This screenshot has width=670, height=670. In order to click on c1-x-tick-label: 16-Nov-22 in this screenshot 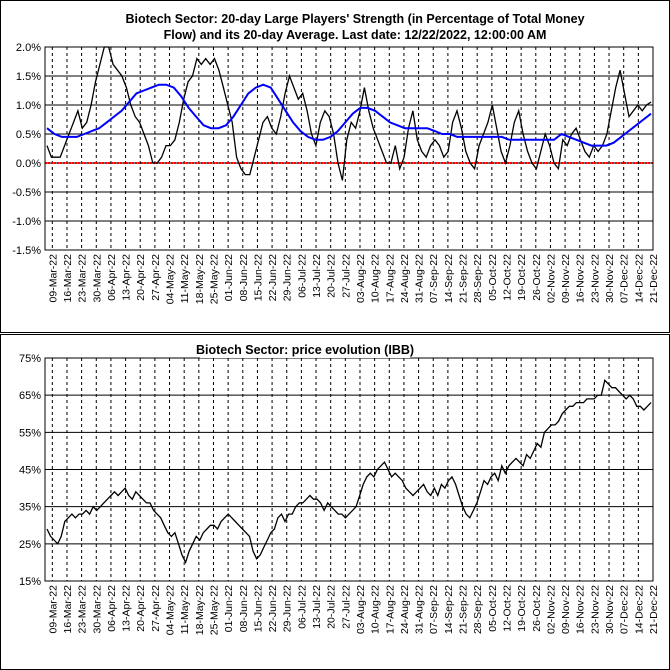, I will do `click(581, 278)`.